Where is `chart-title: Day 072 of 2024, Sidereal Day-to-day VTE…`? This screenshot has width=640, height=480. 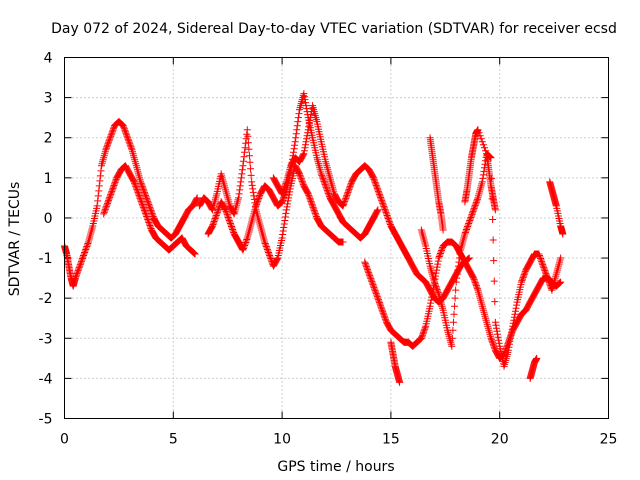
chart-title: Day 072 of 2024, Sidereal Day-to-day VTE… is located at coordinates (334, 29).